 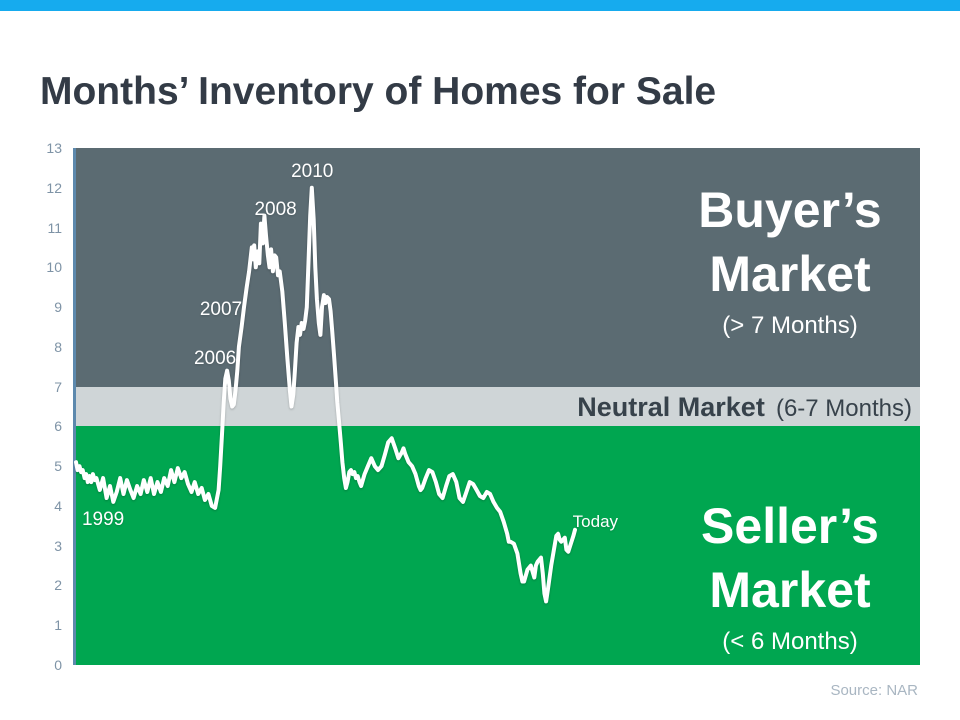 I want to click on buyers-market-label: Buyer’s Market (> 7 Months), so click(x=790, y=259).